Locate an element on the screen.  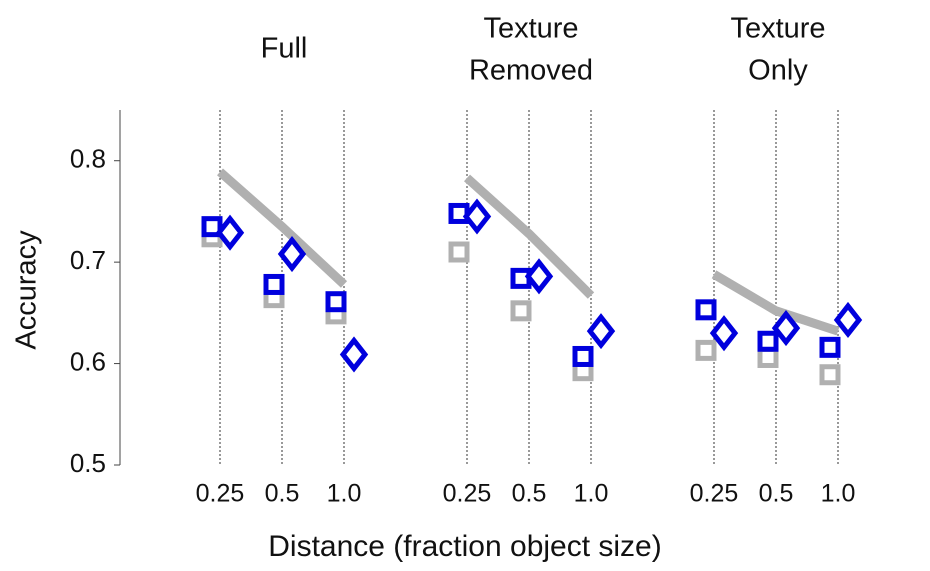
y-tick-label: 0.5 is located at coordinates (88, 463).